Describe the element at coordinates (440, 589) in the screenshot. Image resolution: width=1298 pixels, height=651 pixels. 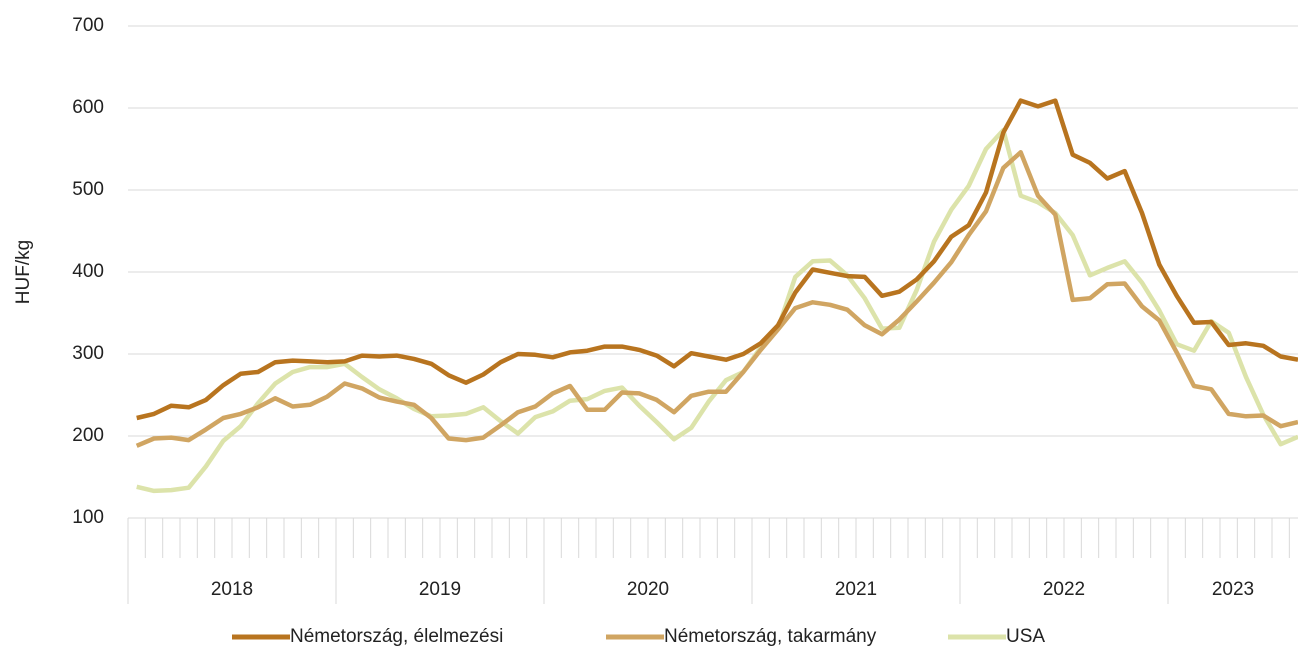
I see `x-group-label: 2019` at that location.